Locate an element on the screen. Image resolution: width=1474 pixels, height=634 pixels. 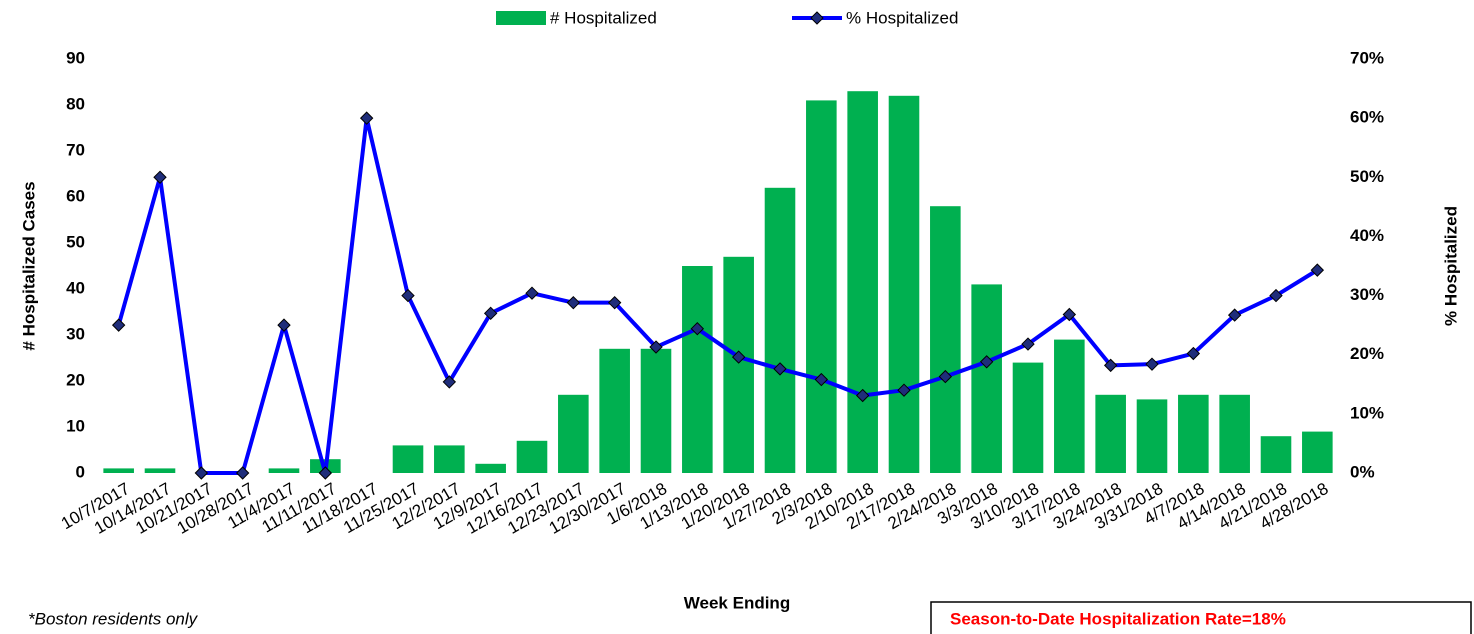
y2-tick-label: 70% is located at coordinates (1367, 57).